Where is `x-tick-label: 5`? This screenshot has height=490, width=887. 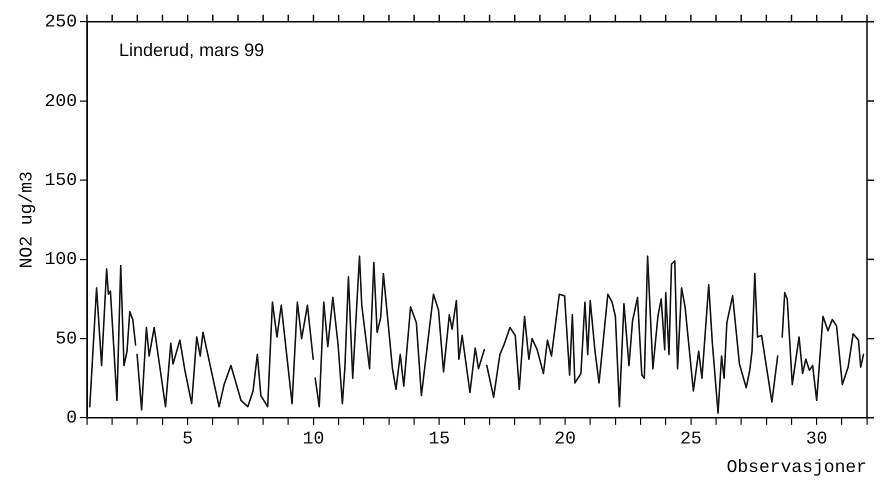
x-tick-label: 5 is located at coordinates (188, 439).